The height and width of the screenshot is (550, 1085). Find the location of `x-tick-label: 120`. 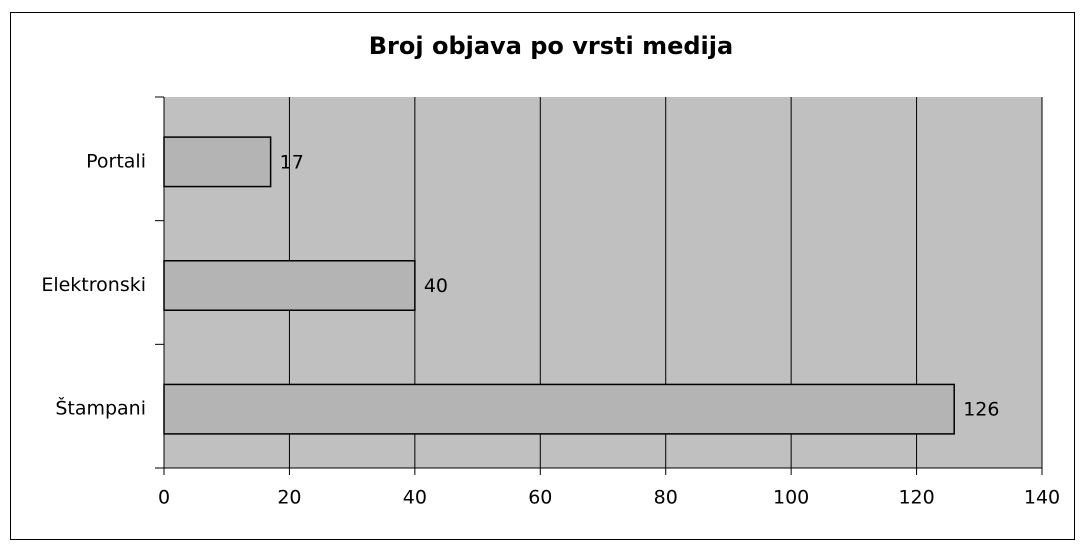

x-tick-label: 120 is located at coordinates (916, 498).